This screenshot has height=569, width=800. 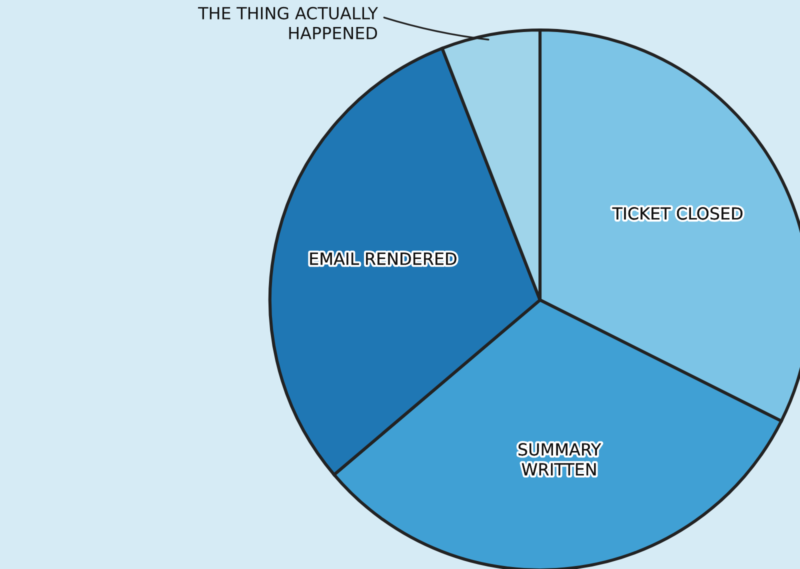 I want to click on slice-label: EMAIL RENDERED, so click(x=383, y=258).